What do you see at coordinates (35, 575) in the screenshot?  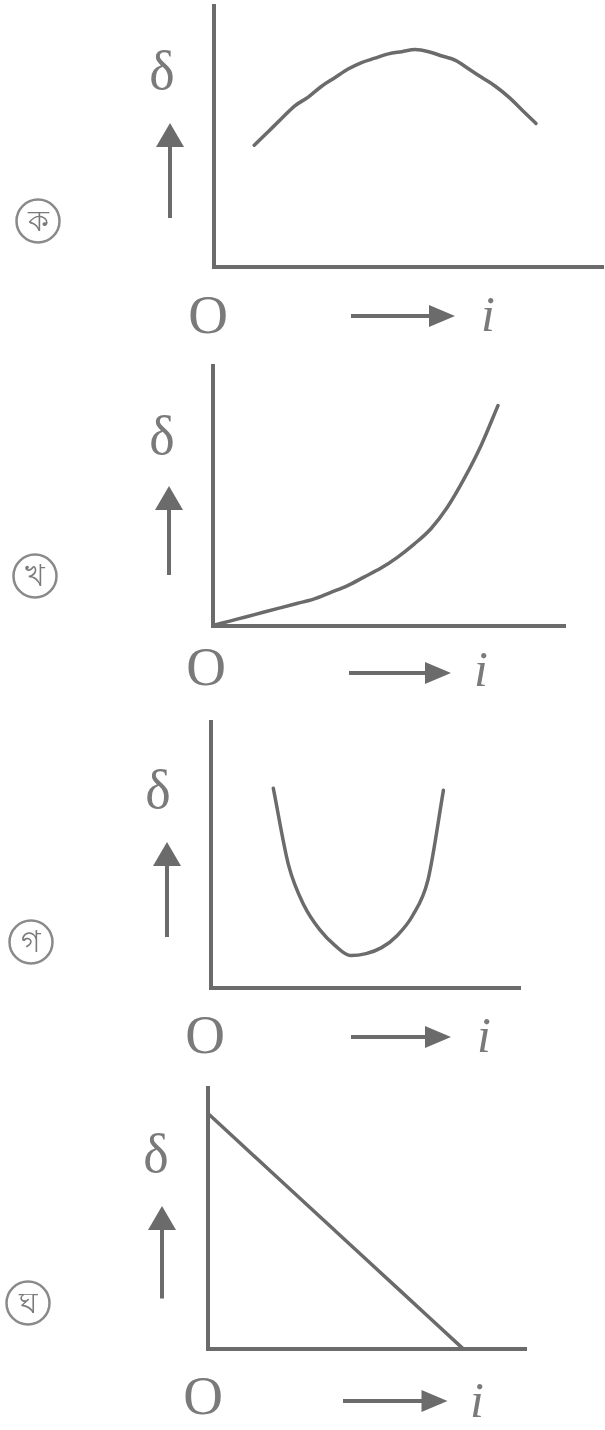 I see `text: খ` at bounding box center [35, 575].